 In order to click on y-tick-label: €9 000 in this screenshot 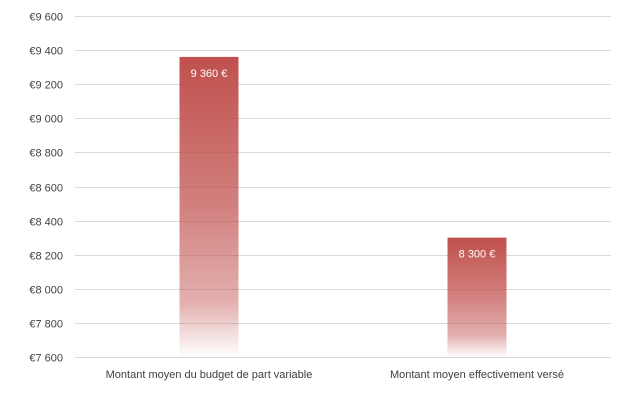, I will do `click(46, 120)`.